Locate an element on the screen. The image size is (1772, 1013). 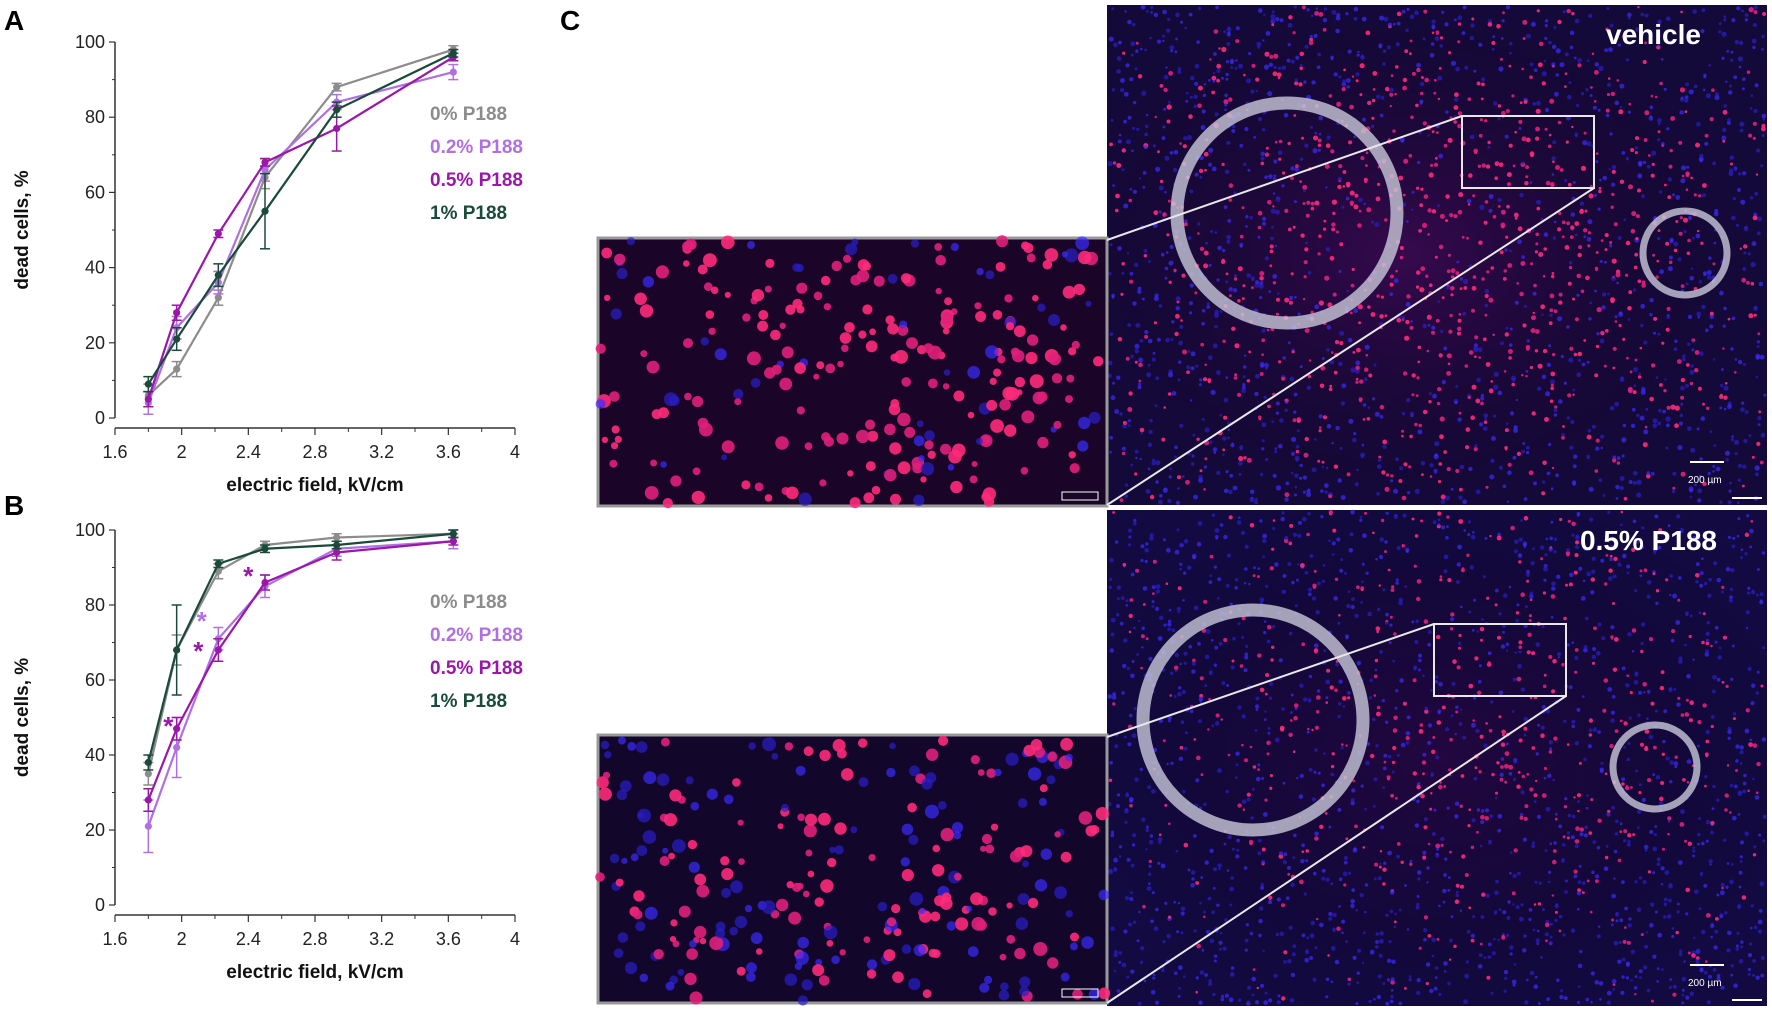
chart1-x-tick-label: 1.6 is located at coordinates (114, 939).